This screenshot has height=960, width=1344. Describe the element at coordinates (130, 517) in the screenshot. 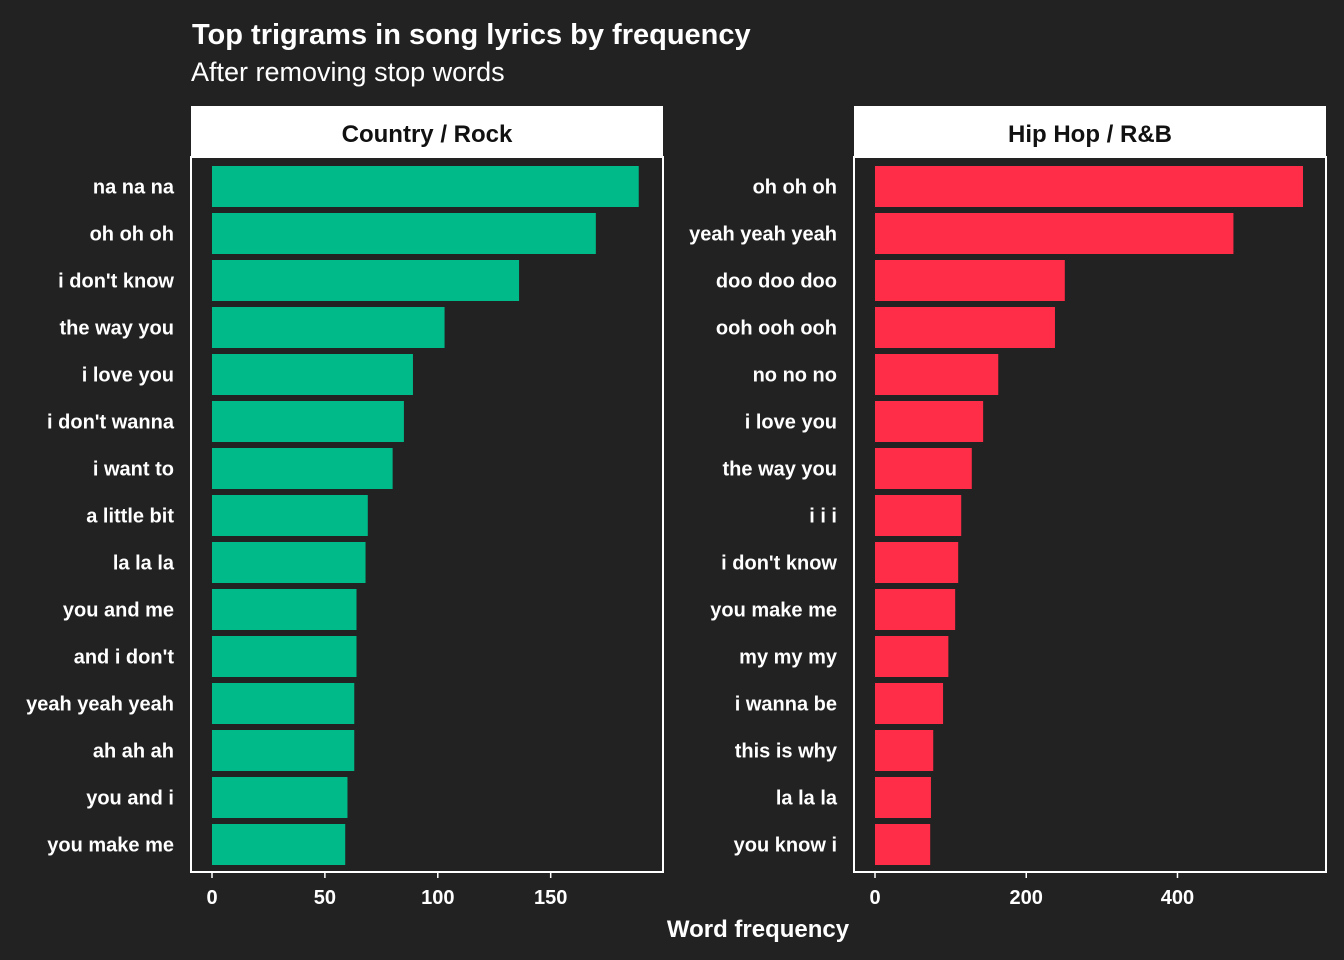

I see `category-label: a little bit` at that location.